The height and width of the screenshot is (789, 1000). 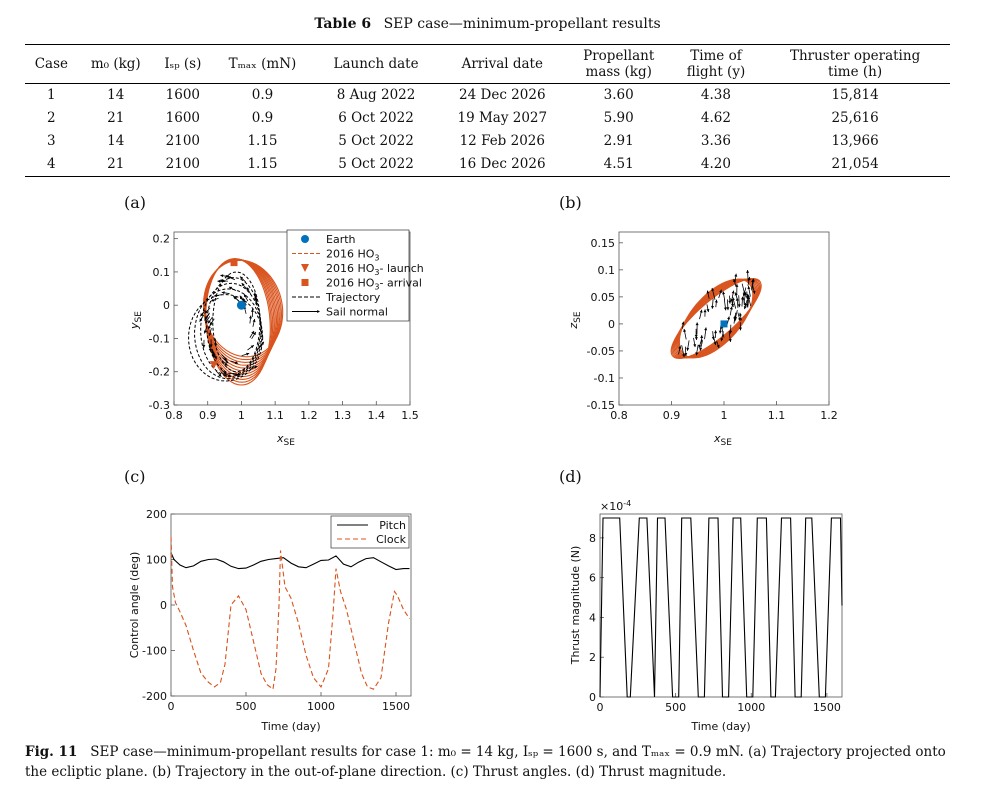 What do you see at coordinates (134, 605) in the screenshot?
I see `panel-c-ylabel: Control angle (deg)` at bounding box center [134, 605].